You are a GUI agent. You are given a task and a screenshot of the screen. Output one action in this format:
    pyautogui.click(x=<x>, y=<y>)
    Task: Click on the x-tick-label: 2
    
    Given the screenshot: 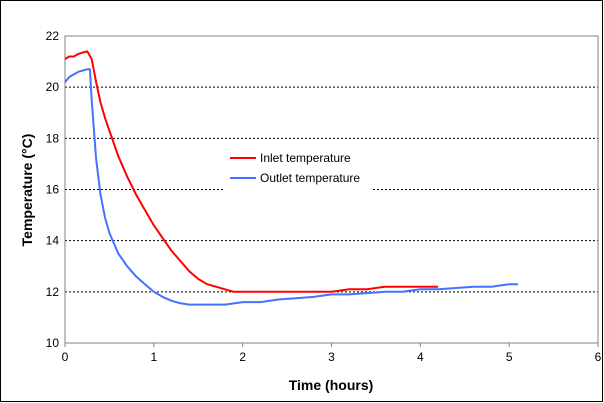 What is the action you would take?
    pyautogui.click(x=242, y=357)
    